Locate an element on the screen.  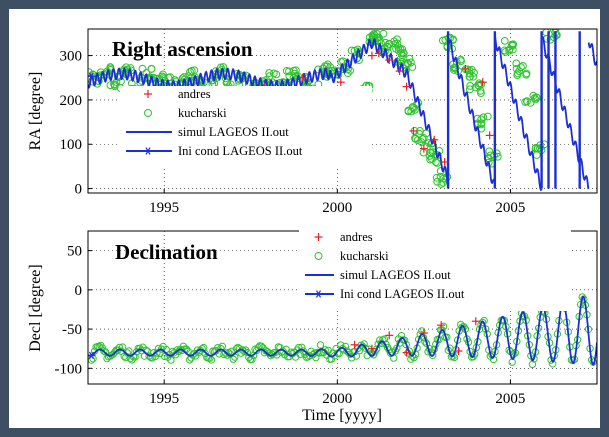
legend-background is located at coordinates (435, 270).